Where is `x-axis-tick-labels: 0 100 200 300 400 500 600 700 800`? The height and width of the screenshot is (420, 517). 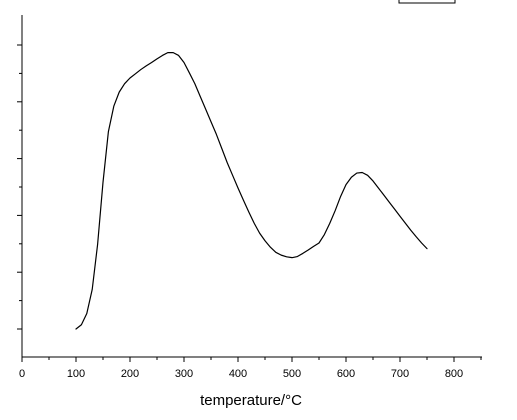
x-axis-tick-labels: 0 100 200 300 400 500 600 700 800 is located at coordinates (241, 374).